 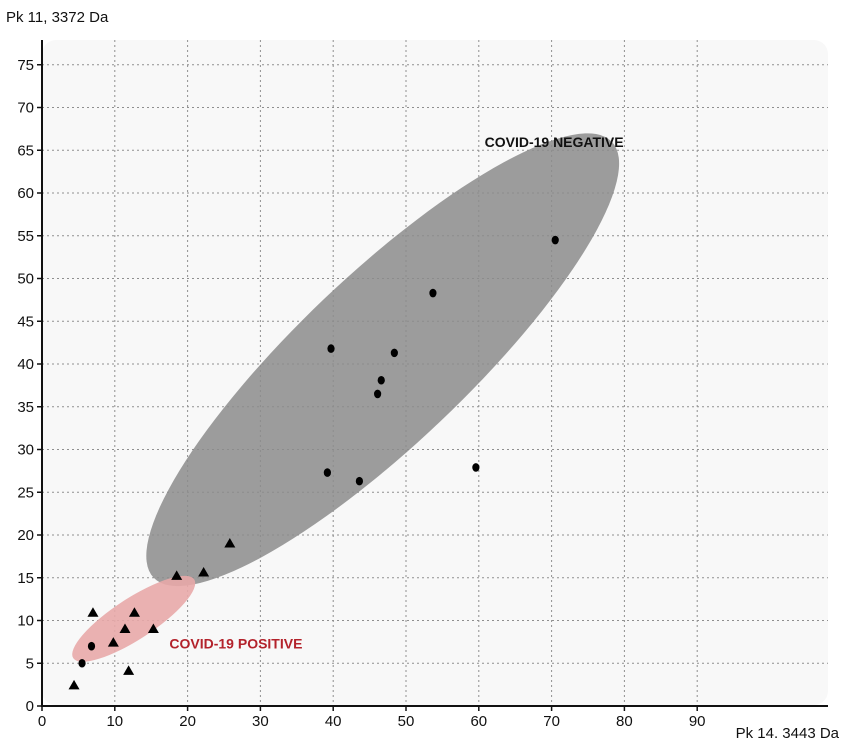 I want to click on y-tick-label: 0, so click(x=30, y=706).